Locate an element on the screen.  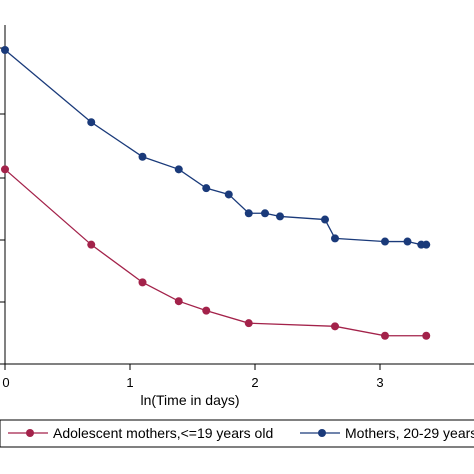
x-axis-title: ln(Time in days) is located at coordinates (189, 400).